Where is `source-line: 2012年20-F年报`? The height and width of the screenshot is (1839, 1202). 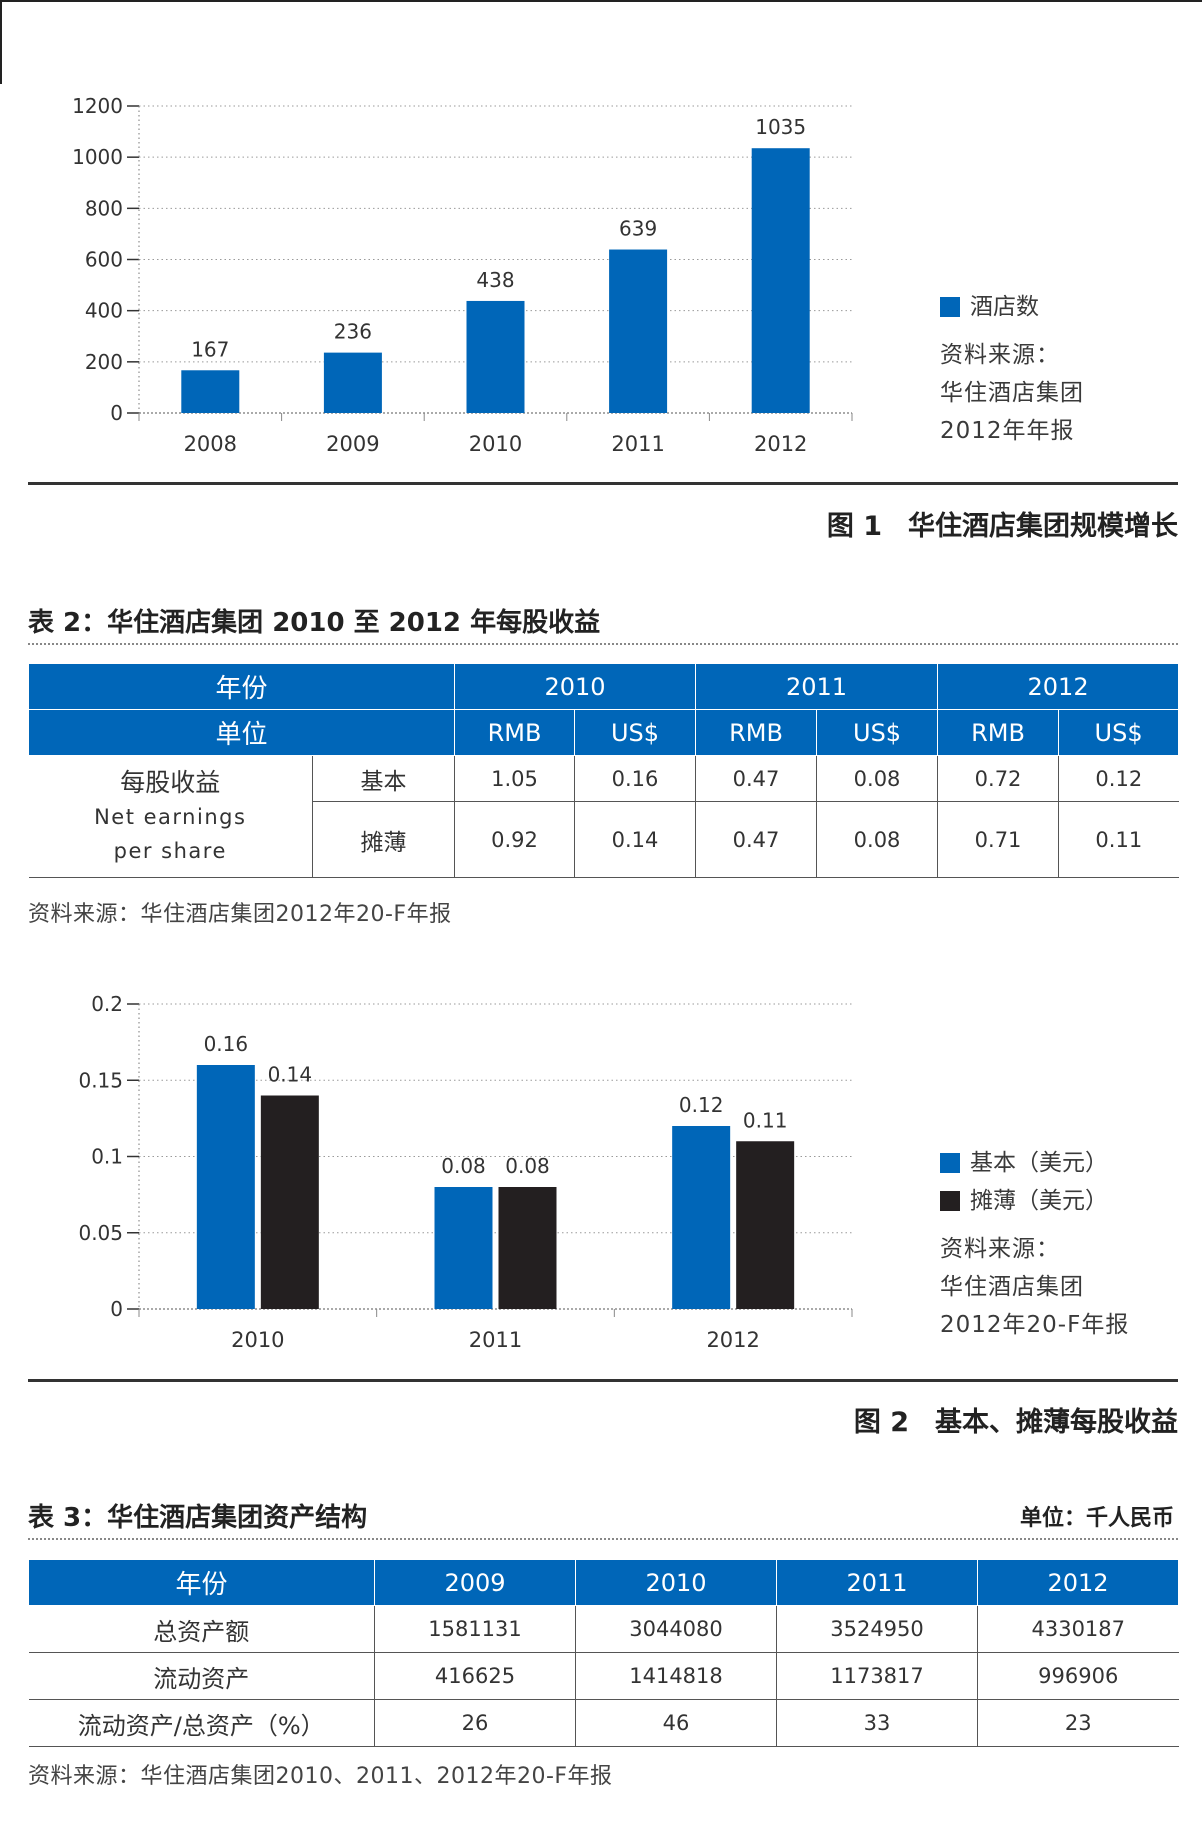 source-line: 2012年20-F年报 is located at coordinates (1035, 1325).